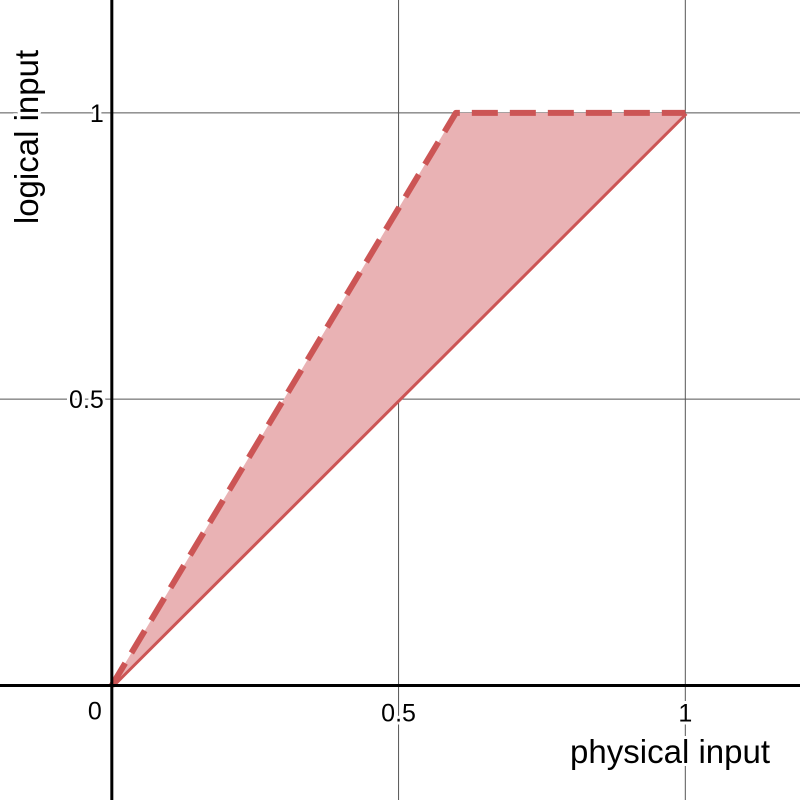  I want to click on y-axis-label: logical input, so click(26, 137).